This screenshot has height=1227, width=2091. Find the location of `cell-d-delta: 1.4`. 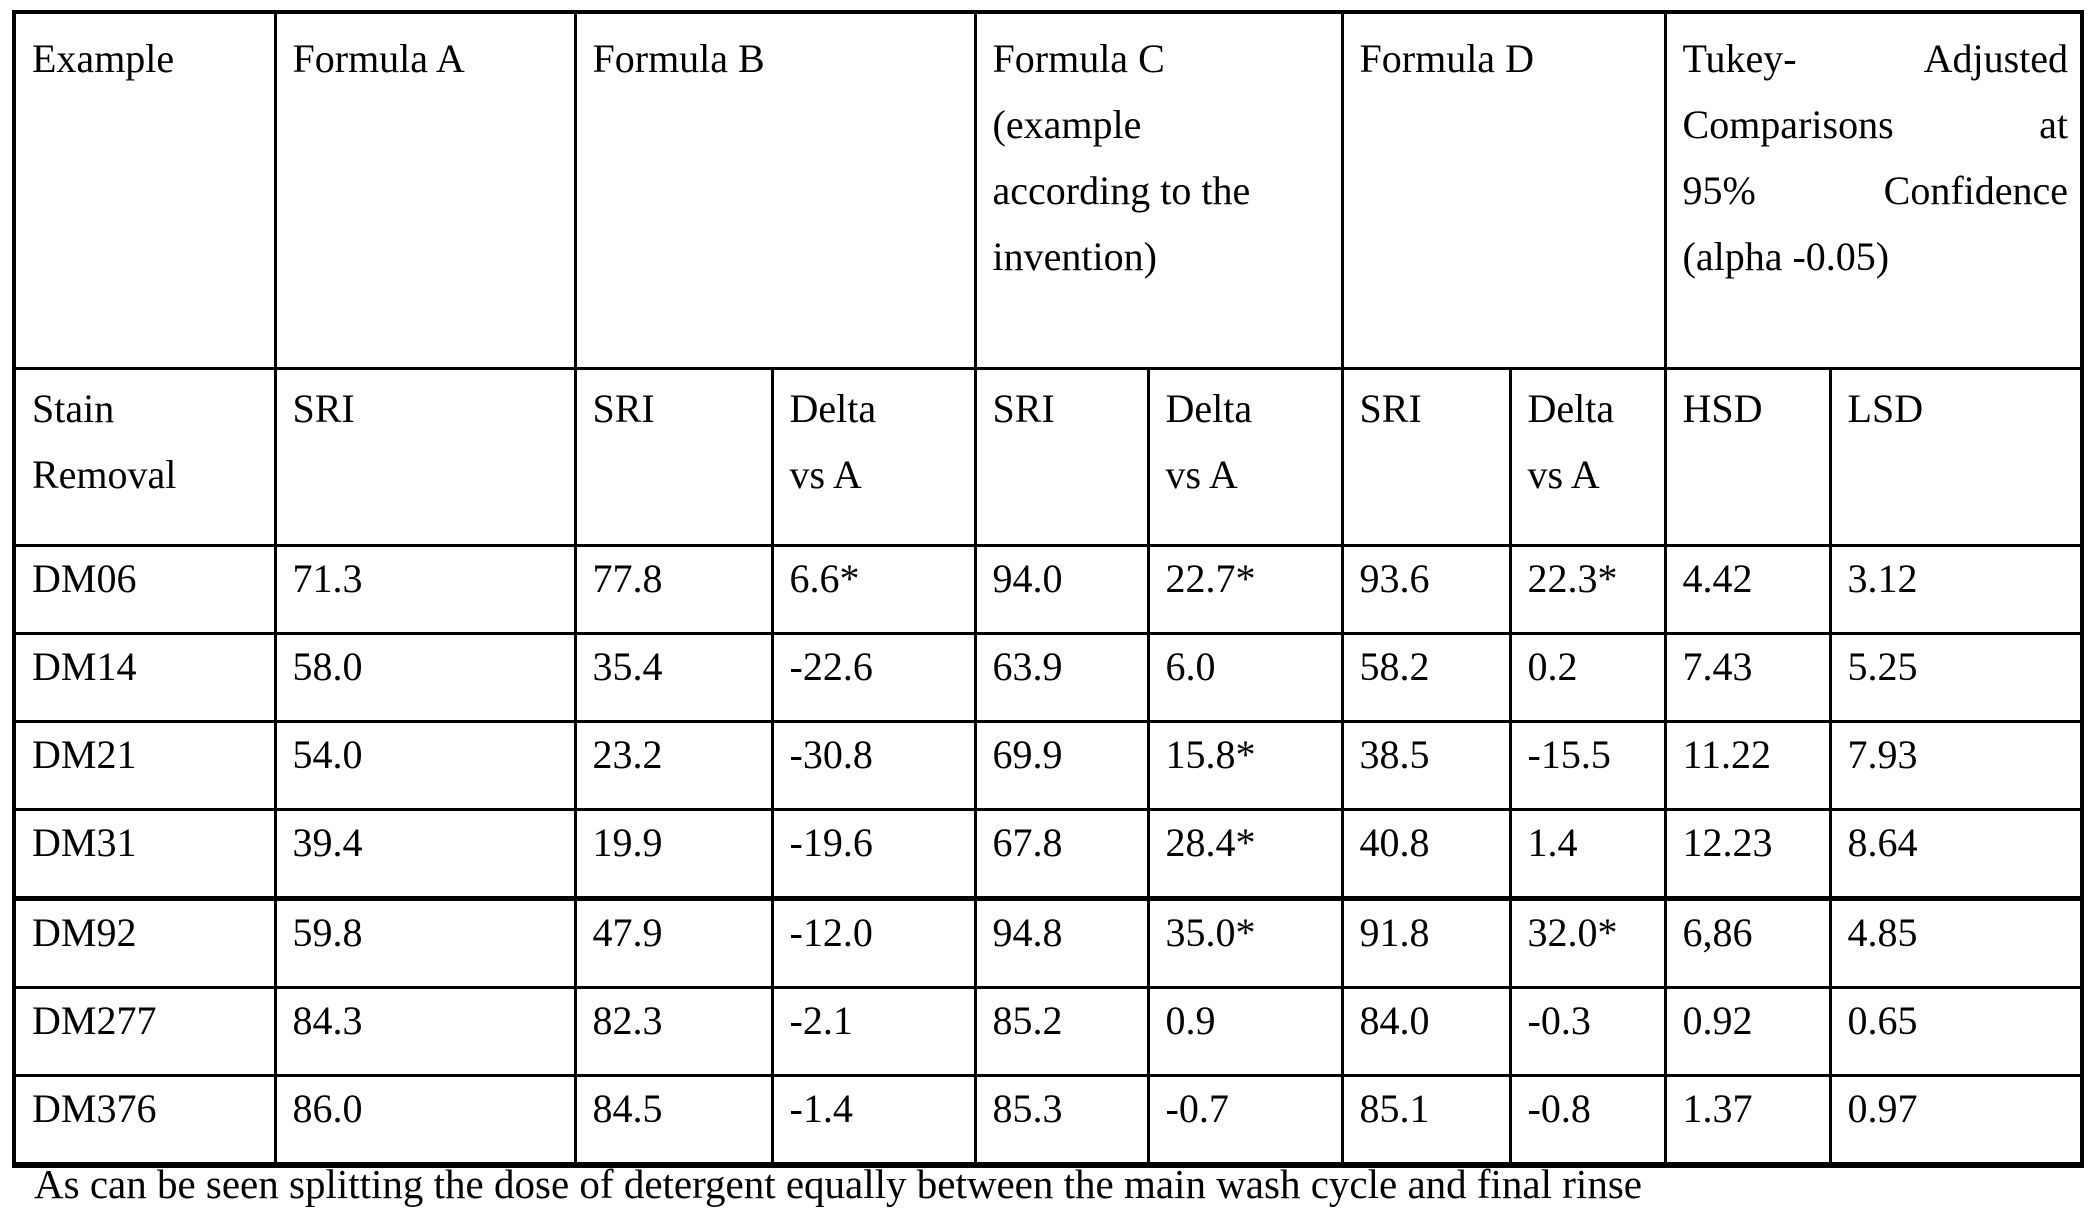

cell-d-delta: 1.4 is located at coordinates (1587, 854).